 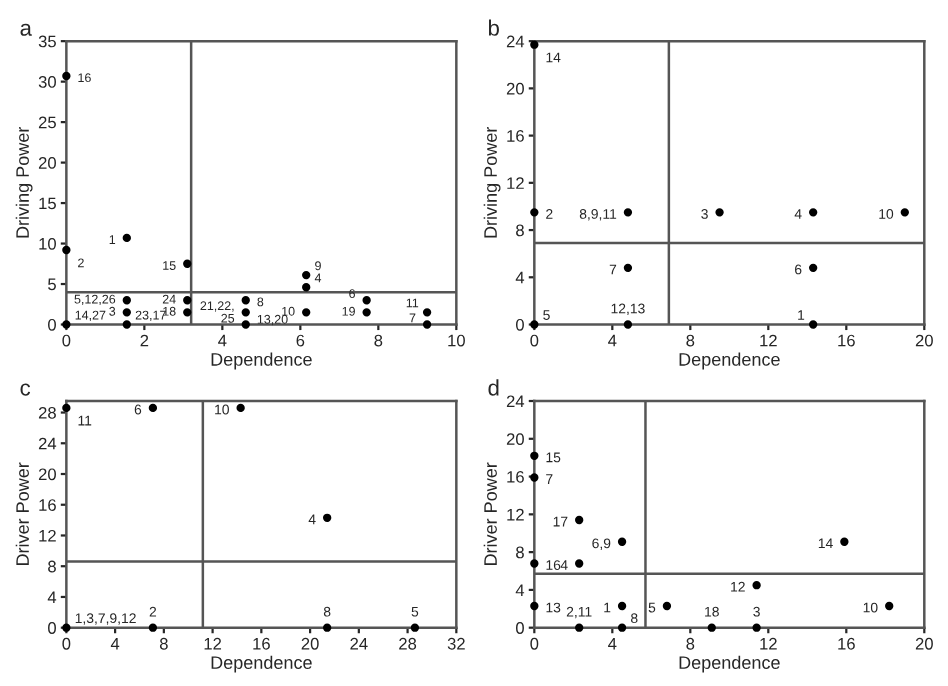 What do you see at coordinates (26, 29) in the screenshot?
I see `chart-title: a` at bounding box center [26, 29].